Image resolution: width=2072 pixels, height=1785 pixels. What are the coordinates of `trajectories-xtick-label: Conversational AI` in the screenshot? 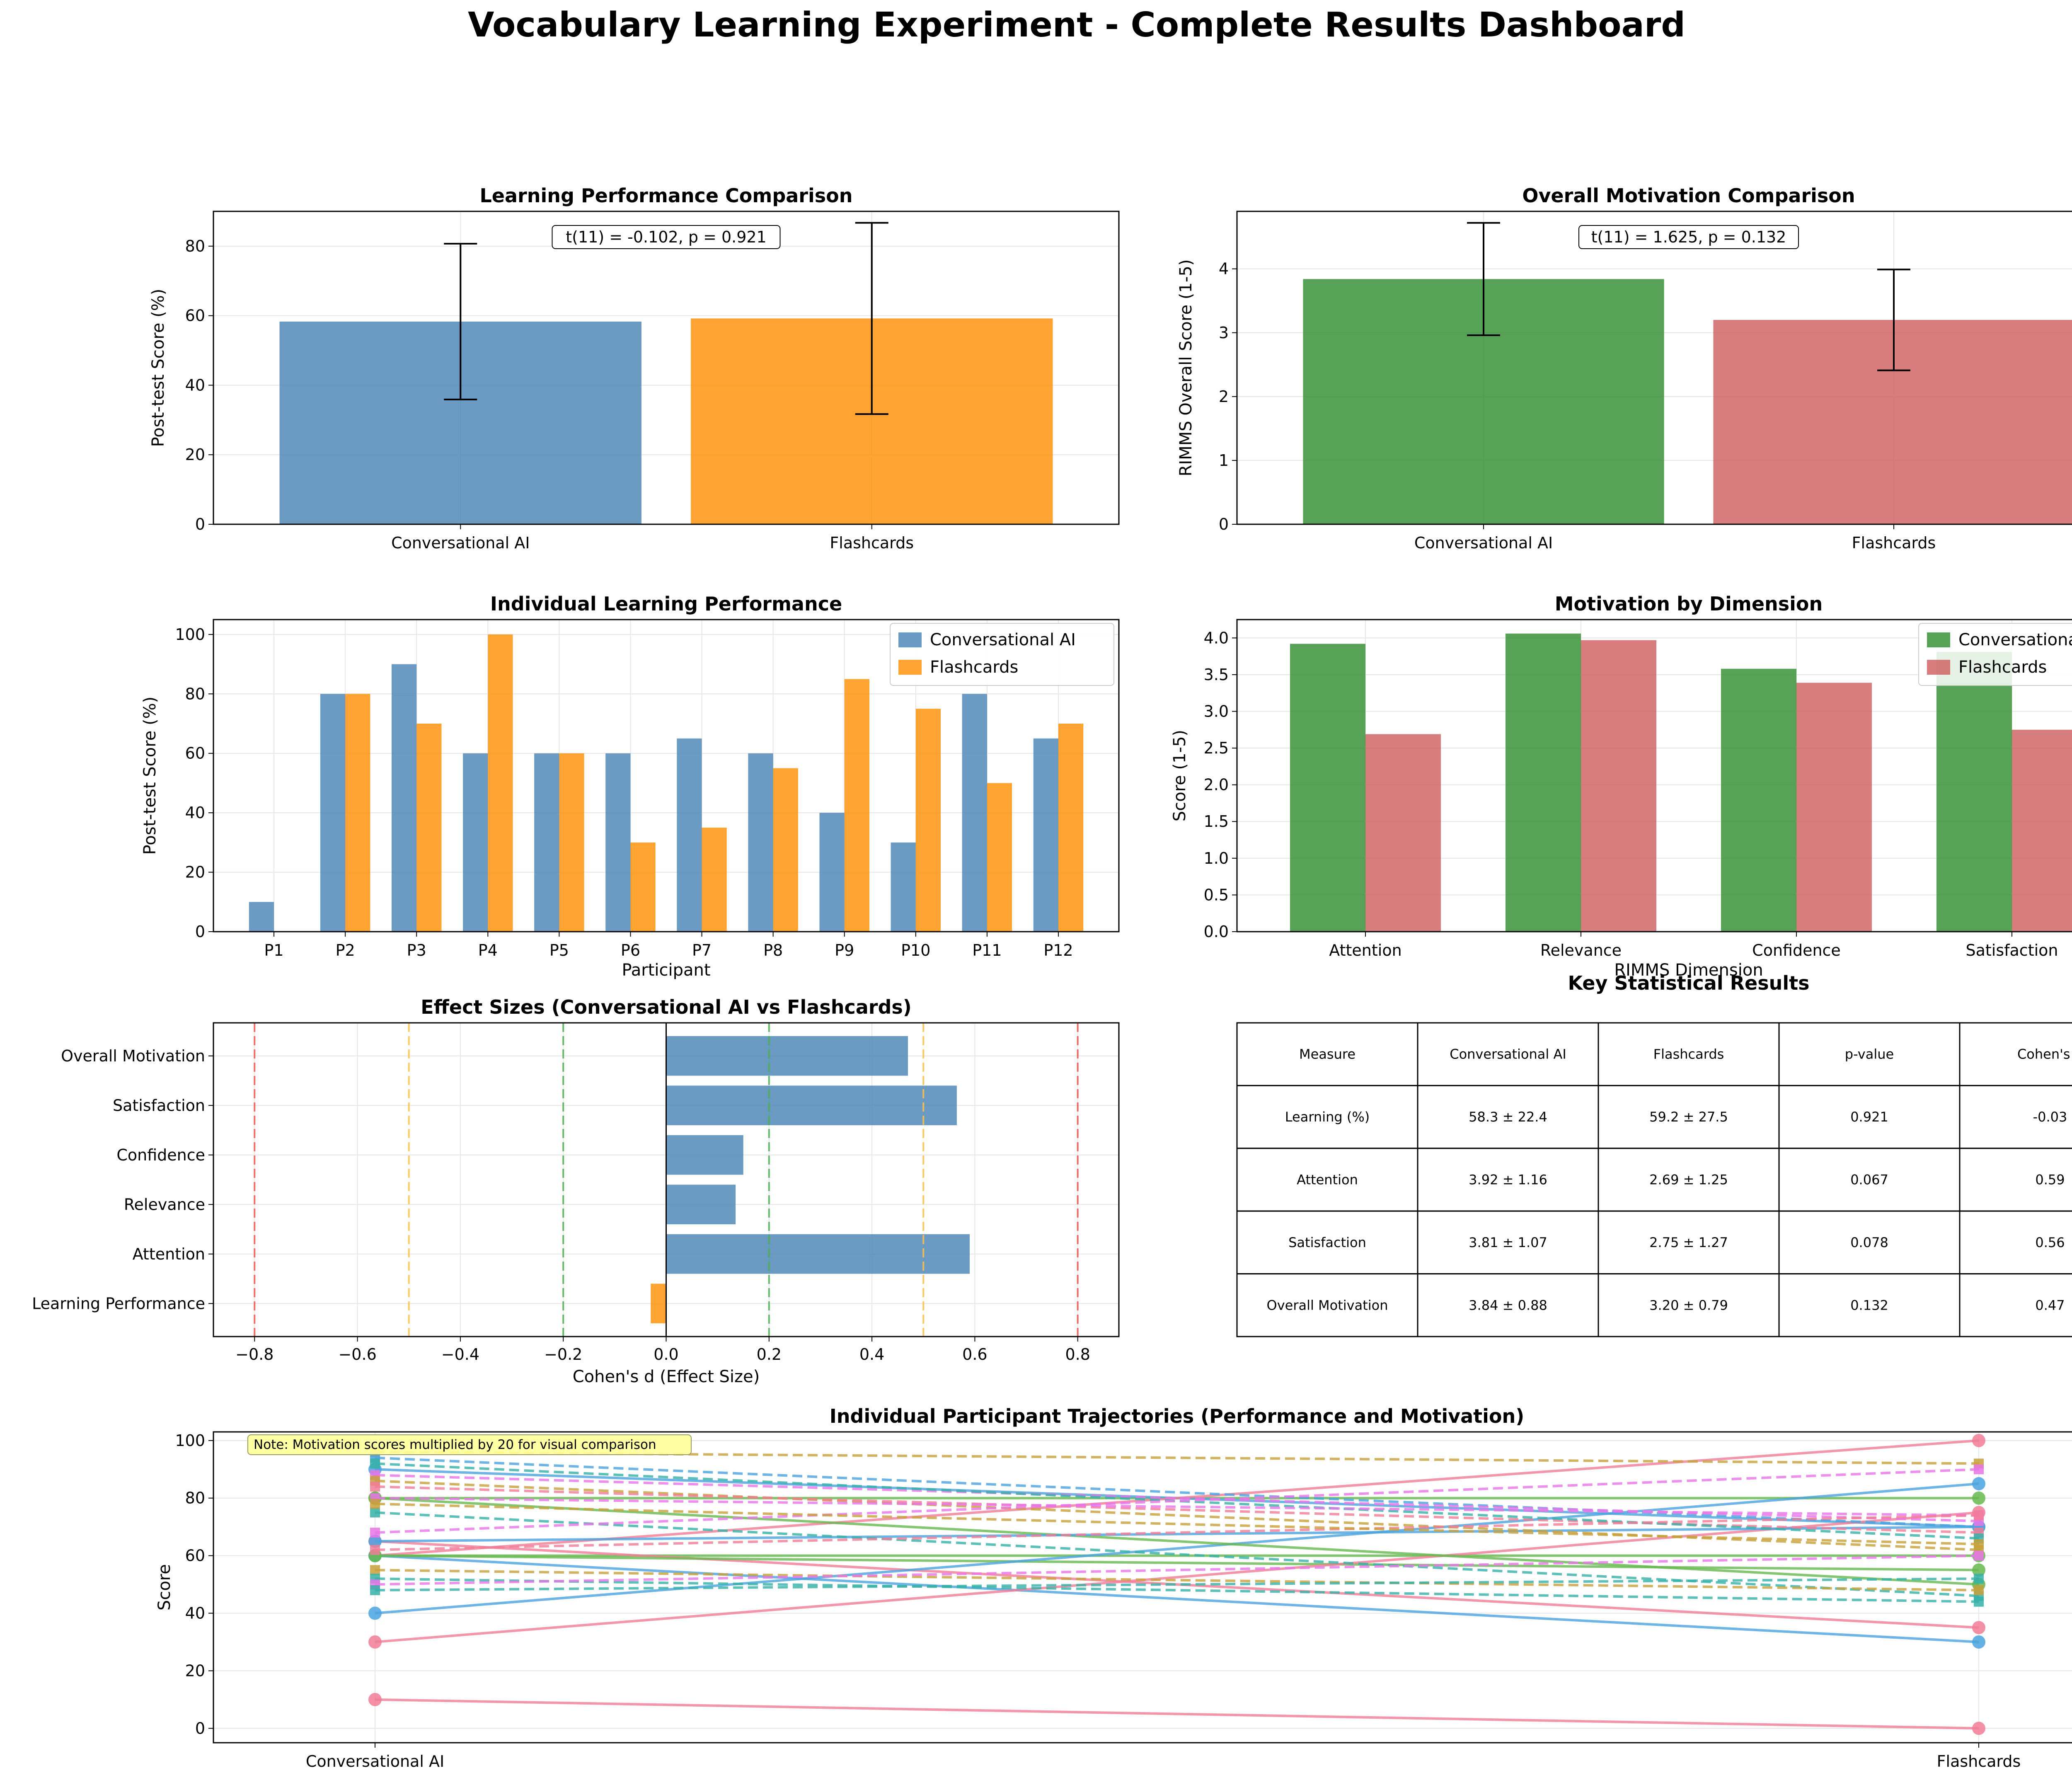 It's located at (375, 1761).